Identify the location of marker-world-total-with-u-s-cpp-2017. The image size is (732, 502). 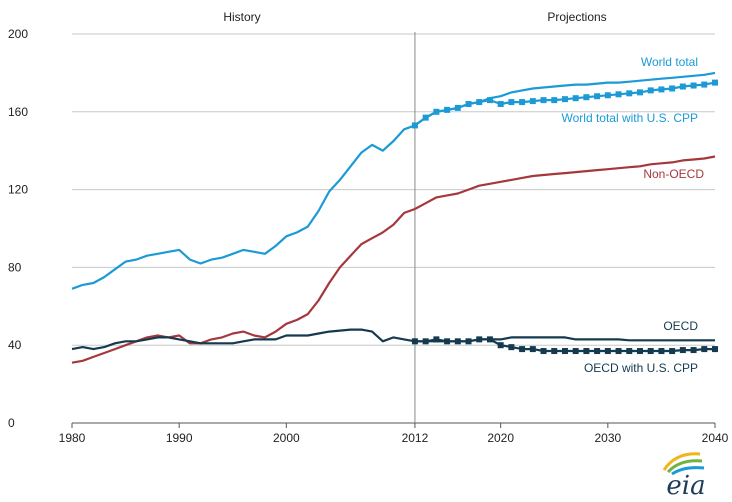
(468, 104).